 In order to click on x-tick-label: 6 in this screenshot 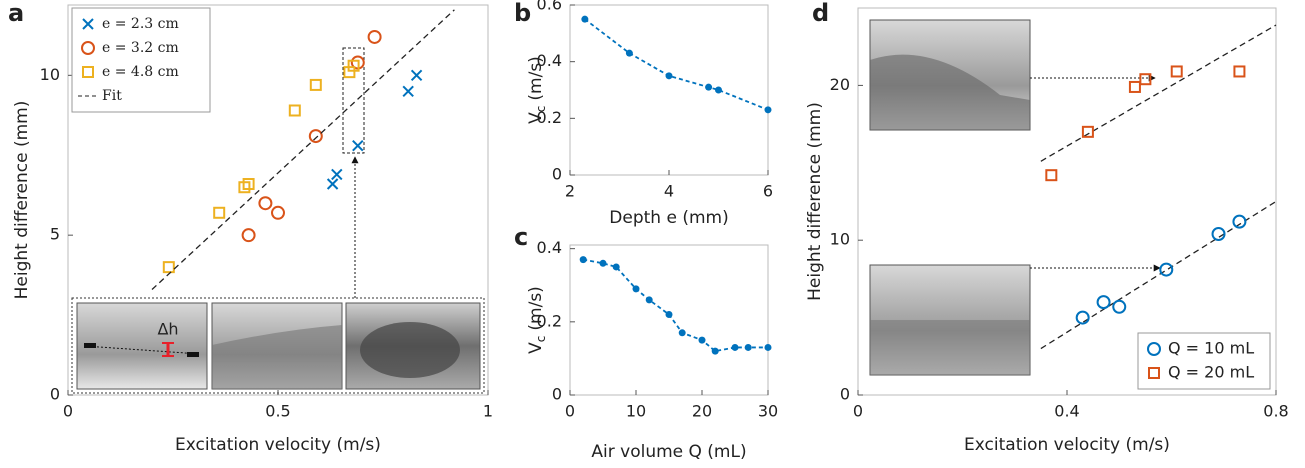, I will do `click(768, 191)`.